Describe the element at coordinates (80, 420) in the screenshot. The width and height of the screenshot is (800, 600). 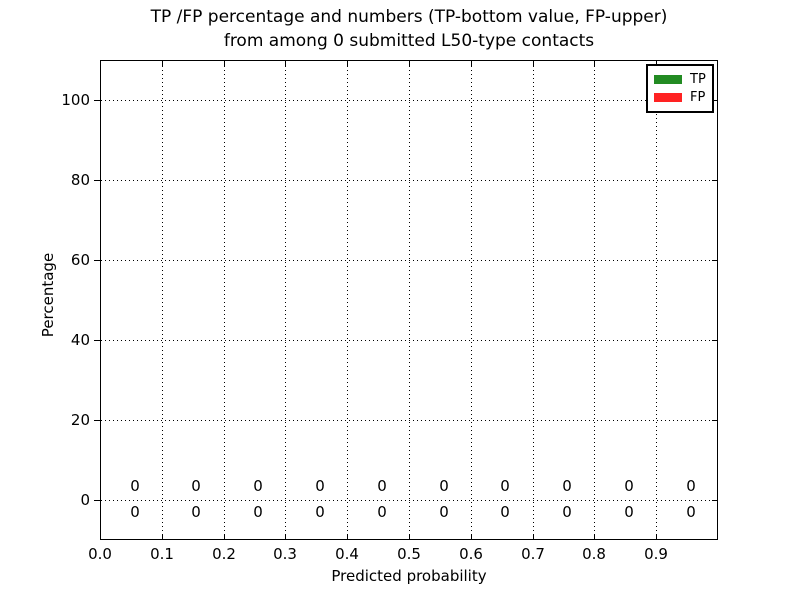
I see `y-tick-label: 20` at that location.